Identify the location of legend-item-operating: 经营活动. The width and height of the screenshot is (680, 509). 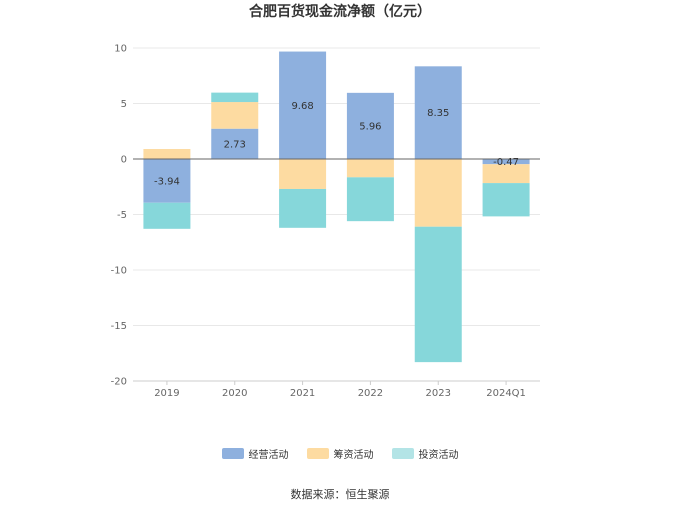
(255, 453).